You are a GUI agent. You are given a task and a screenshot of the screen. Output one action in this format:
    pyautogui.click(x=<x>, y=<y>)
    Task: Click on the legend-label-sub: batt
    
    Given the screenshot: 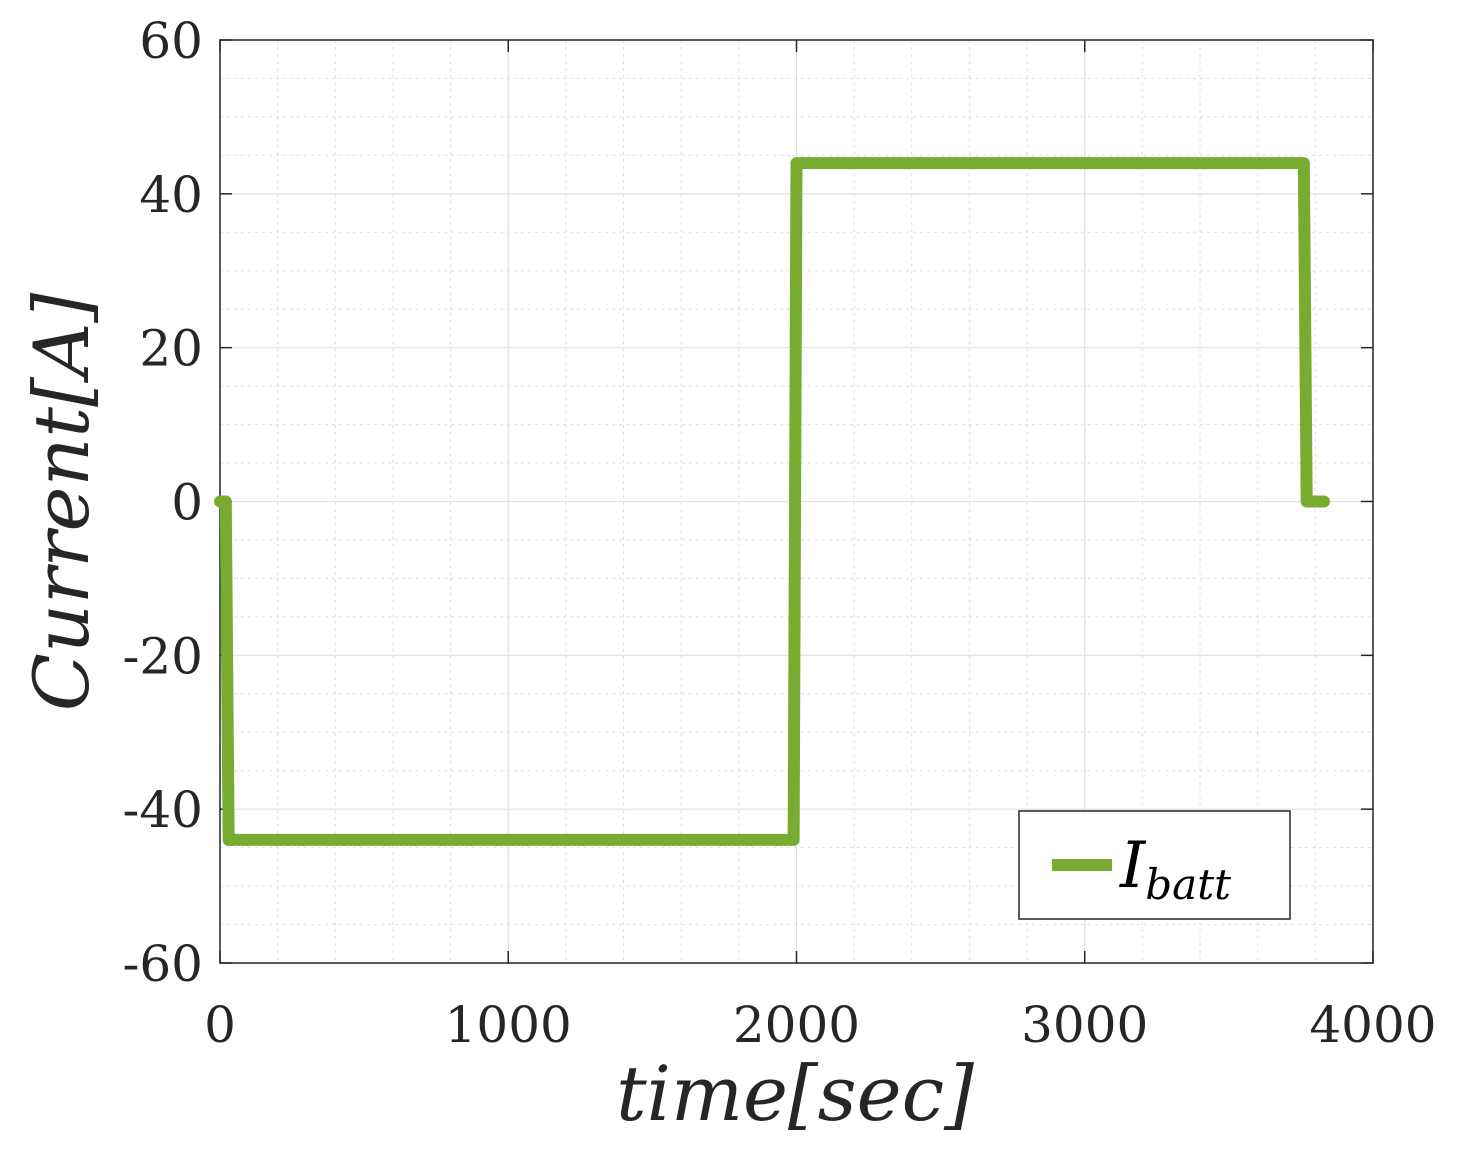 What is the action you would take?
    pyautogui.click(x=1188, y=884)
    